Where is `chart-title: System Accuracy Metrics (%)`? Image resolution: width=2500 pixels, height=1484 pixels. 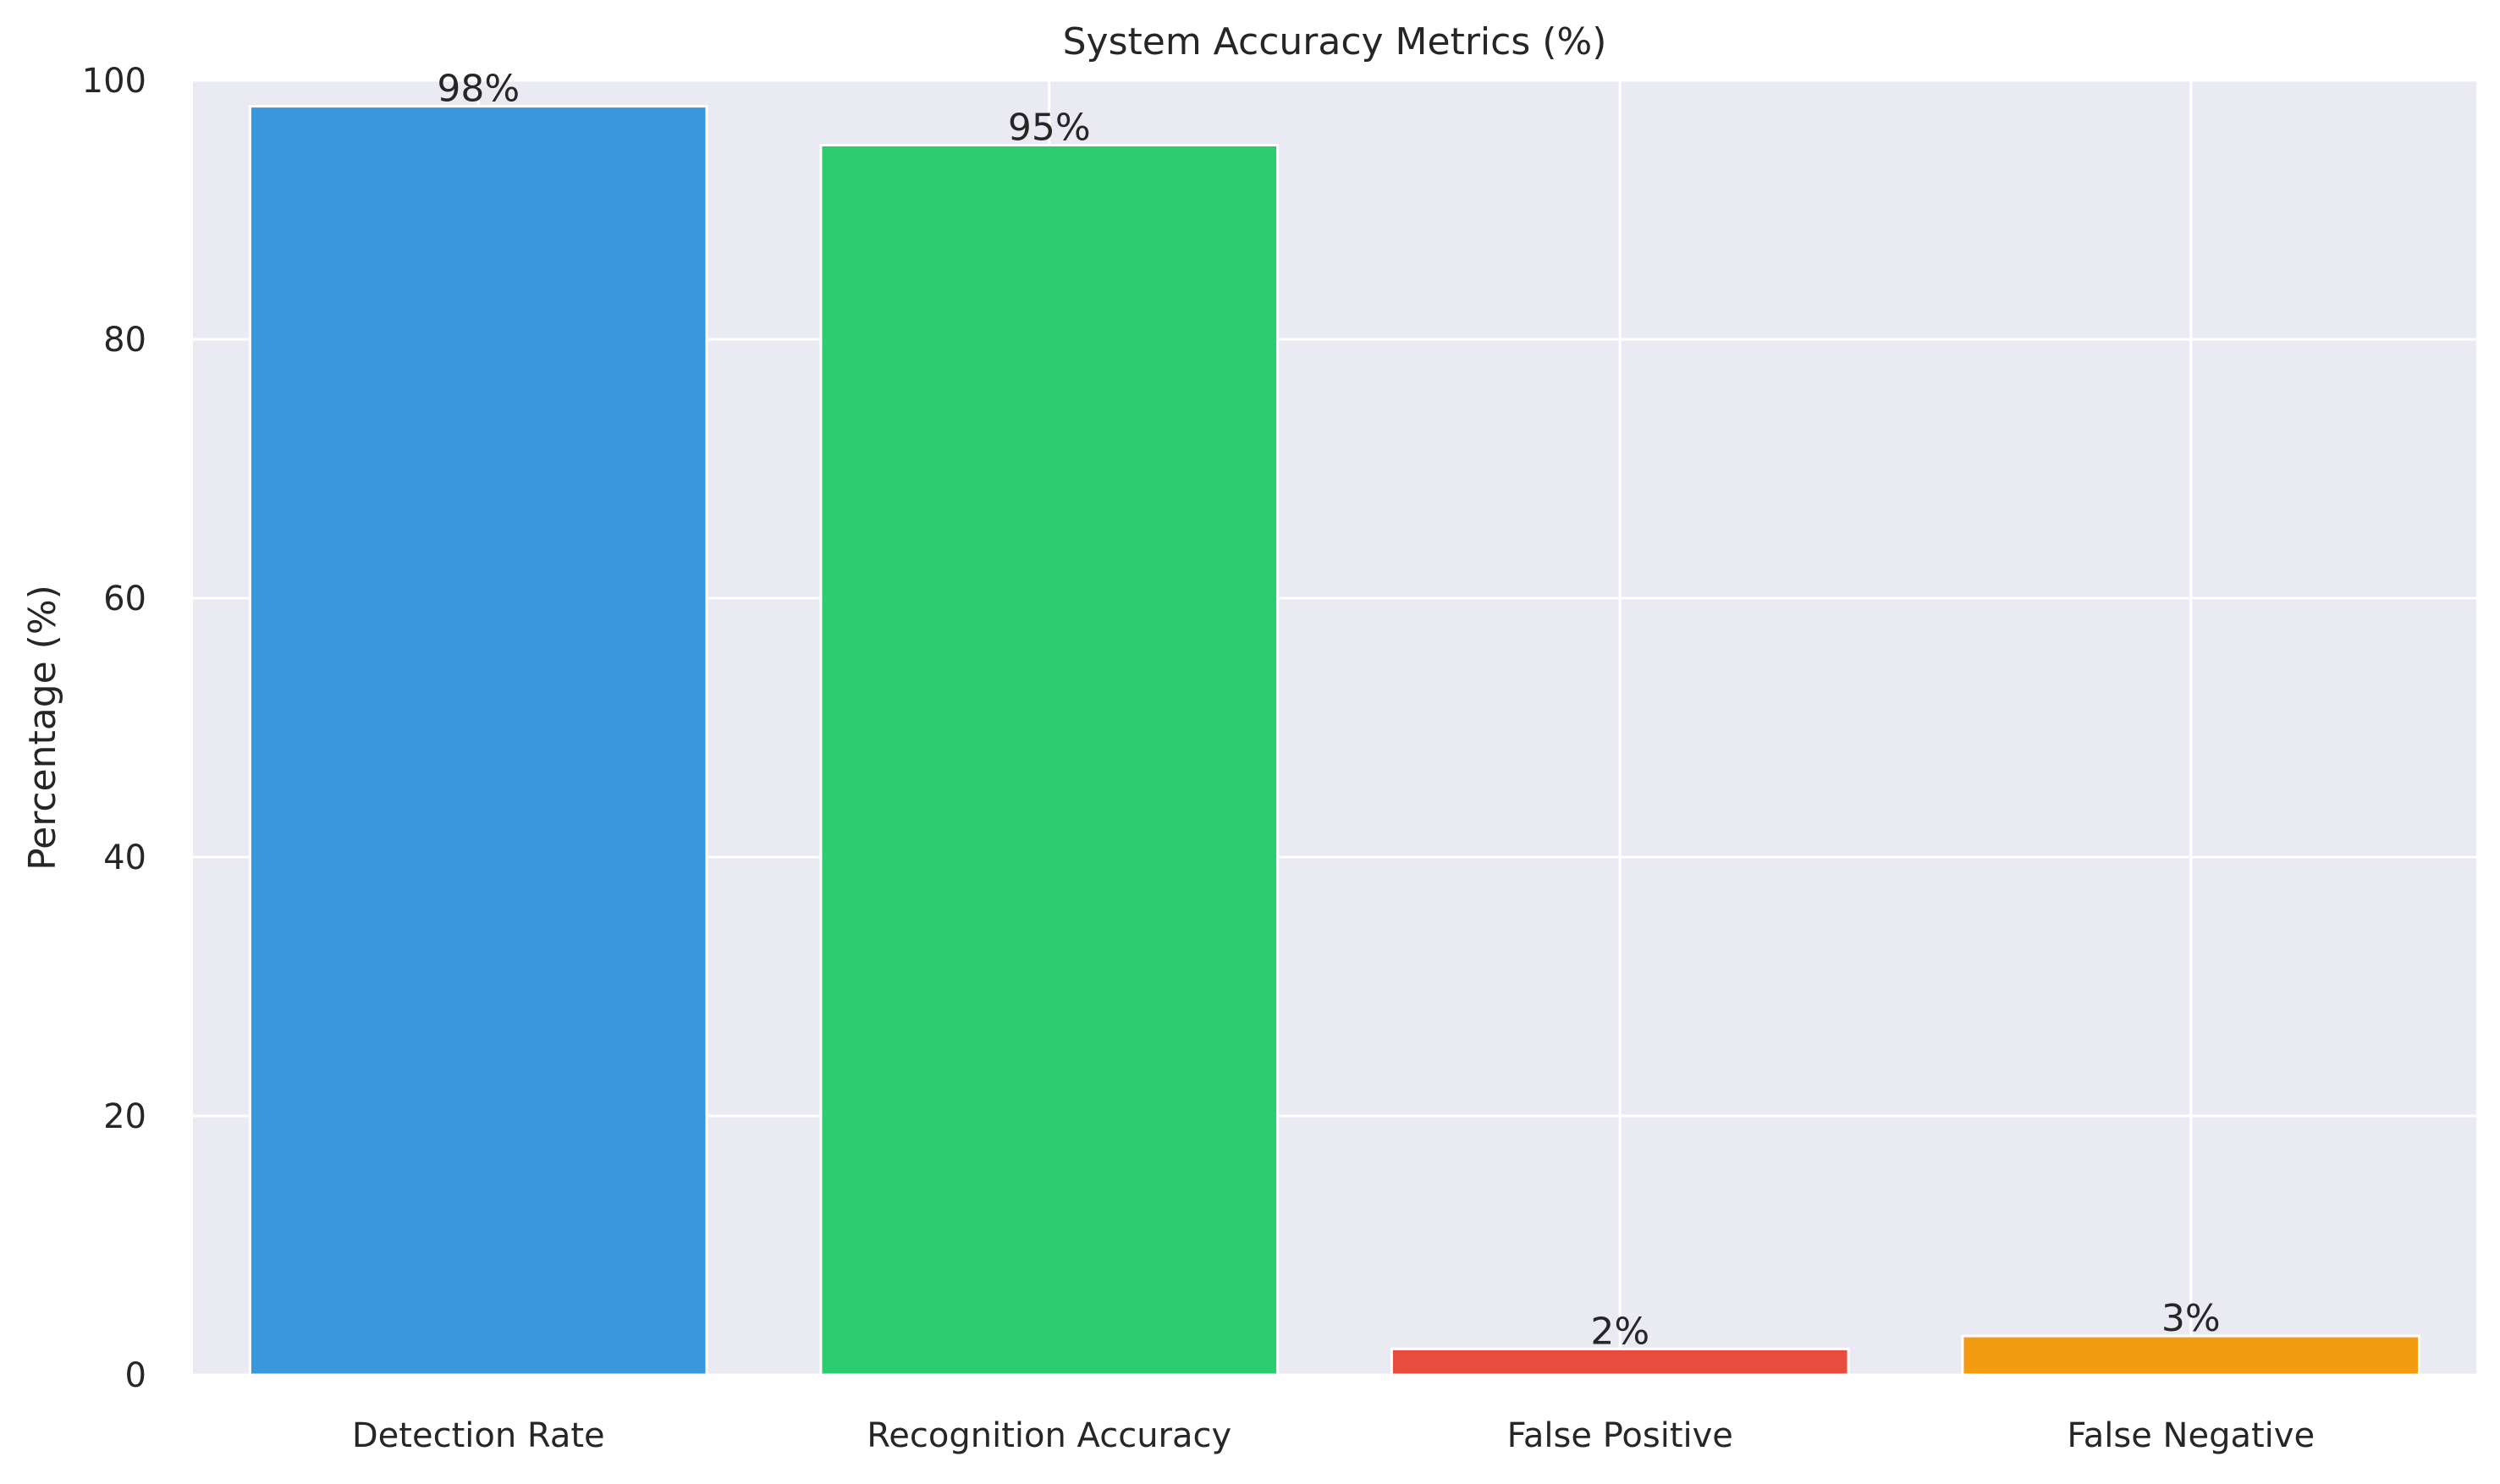 chart-title: System Accuracy Metrics (%) is located at coordinates (1335, 41).